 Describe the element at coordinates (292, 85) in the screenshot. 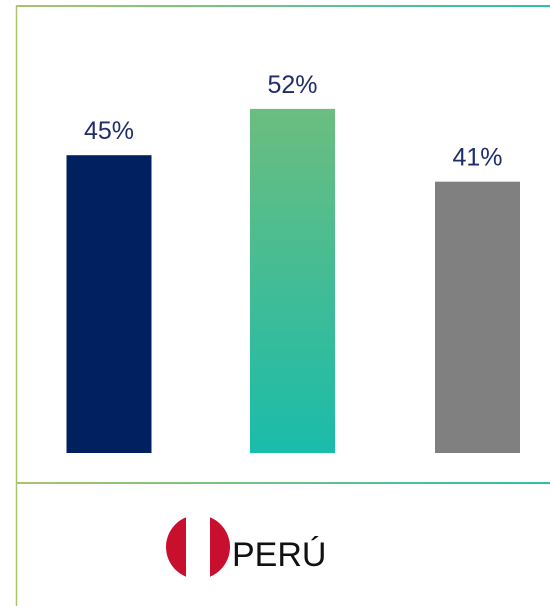

I see `value-label: 52%` at that location.